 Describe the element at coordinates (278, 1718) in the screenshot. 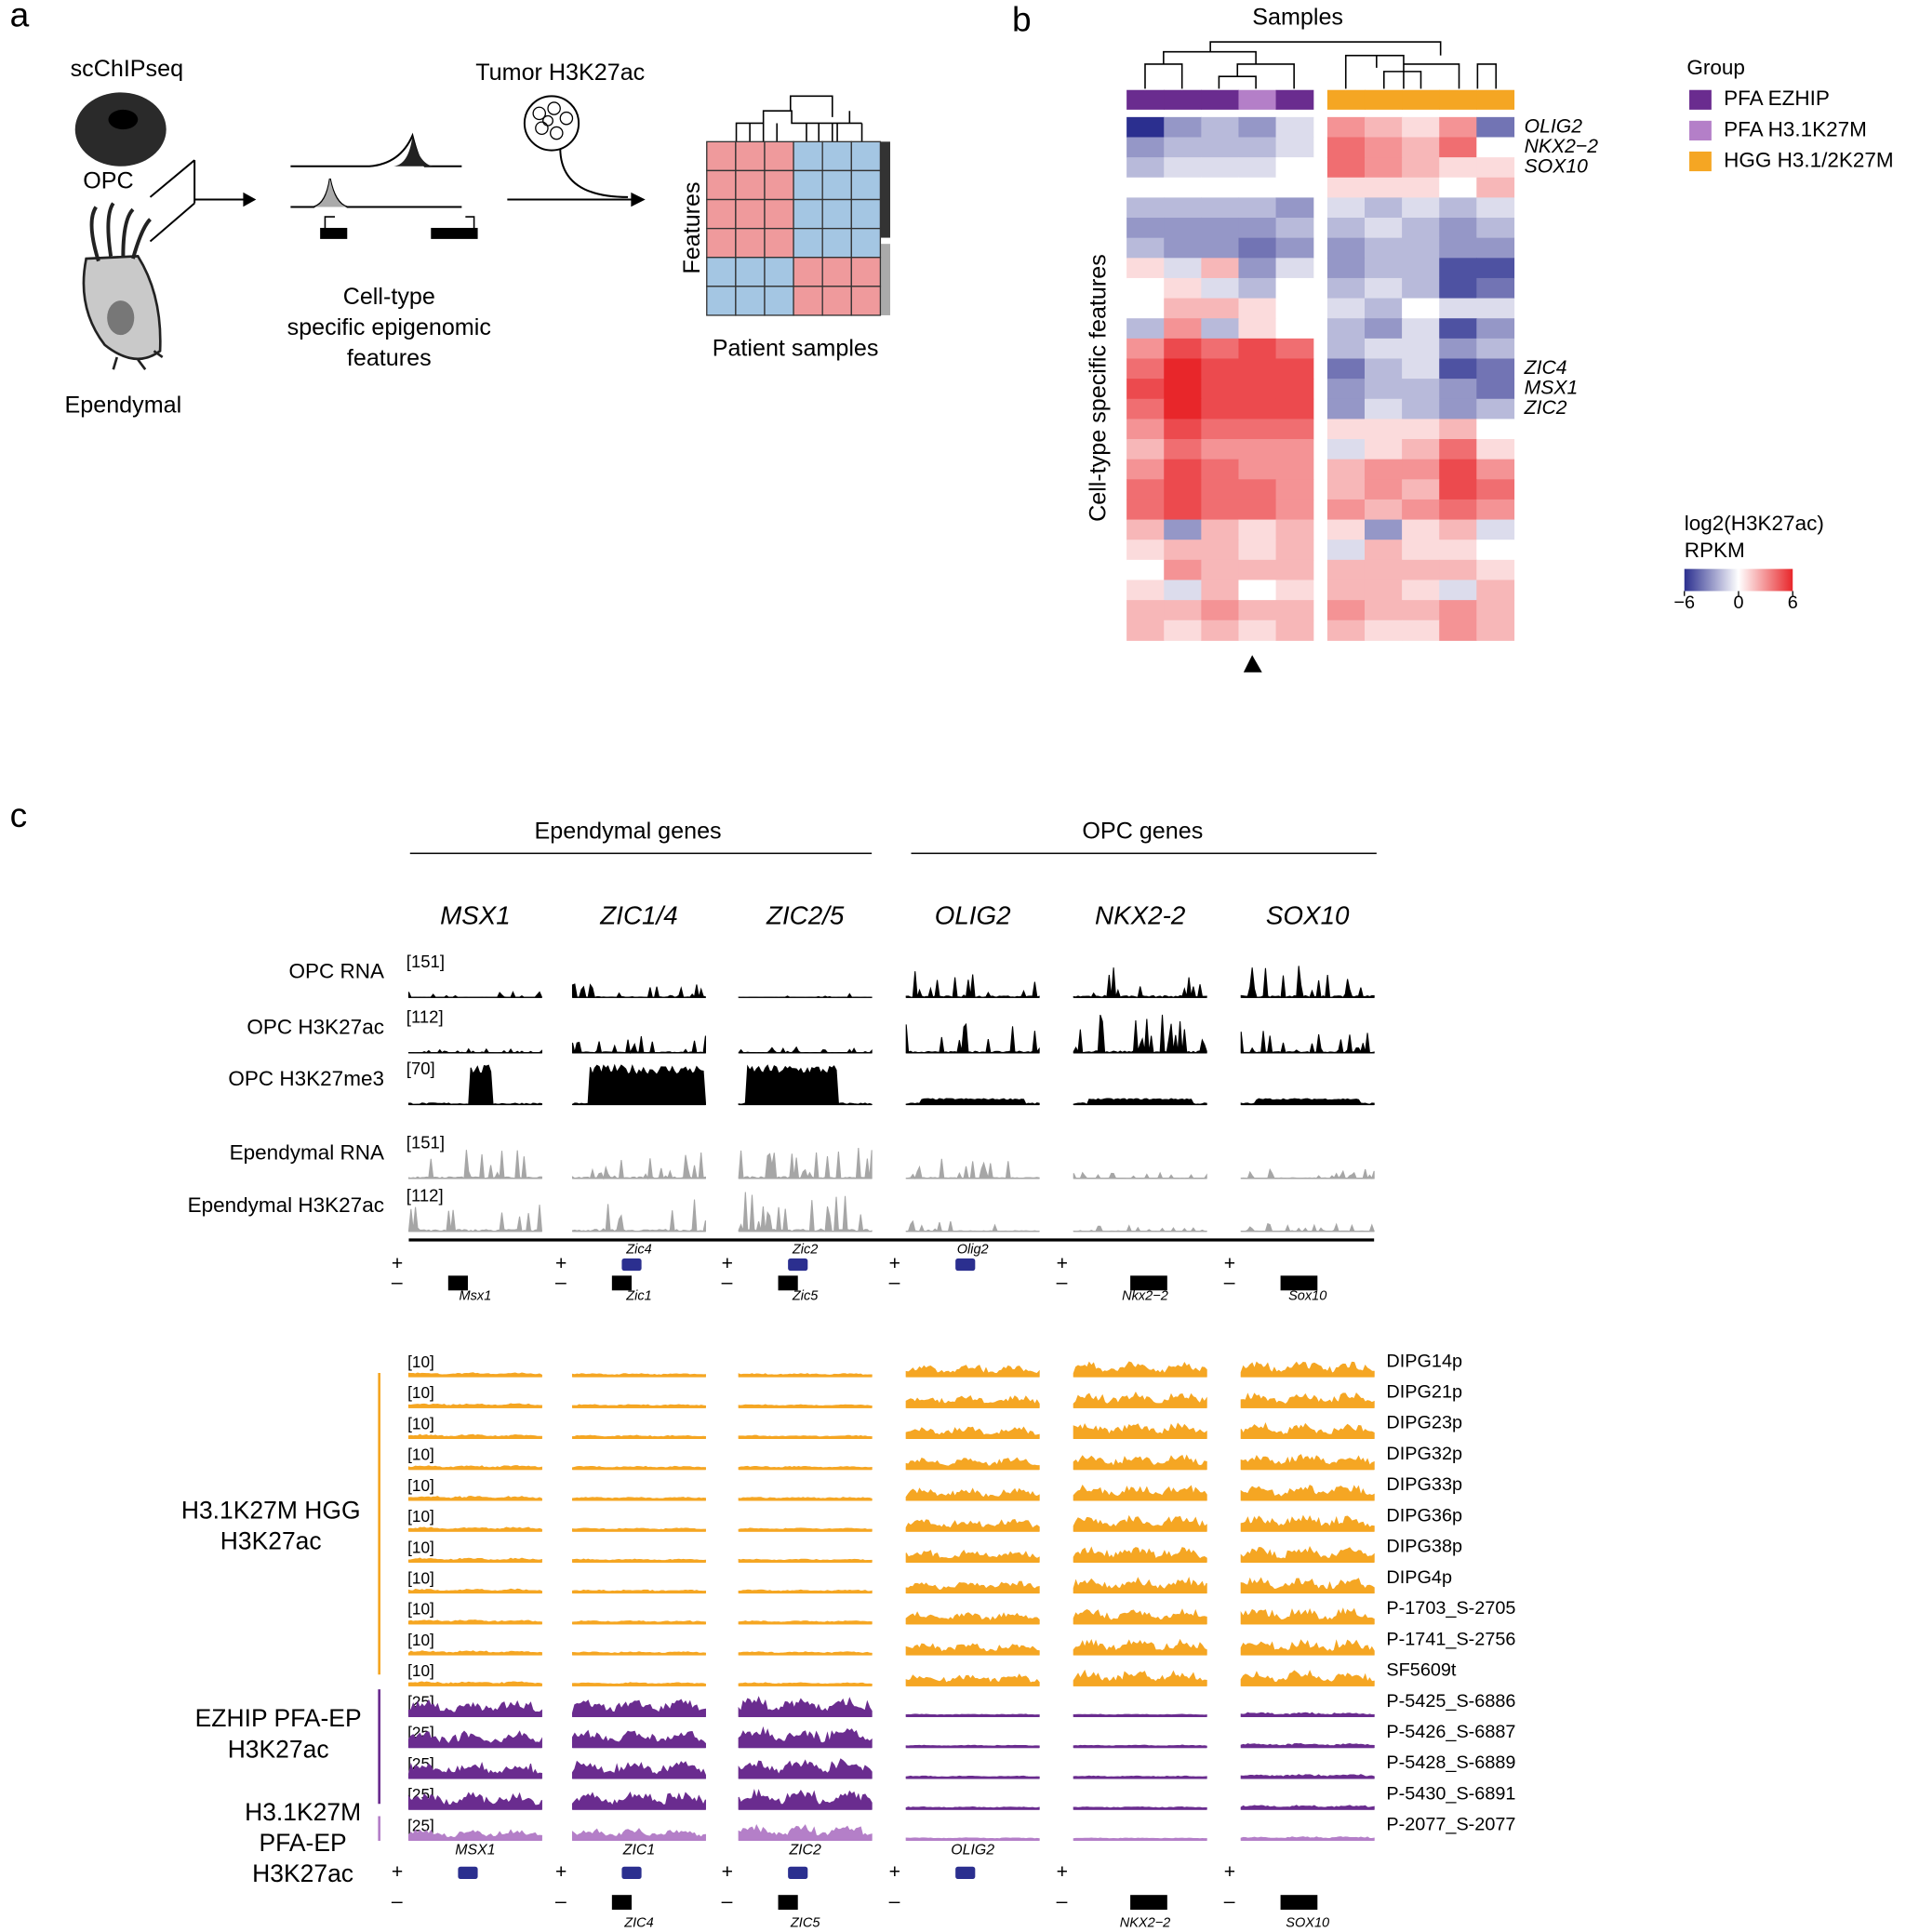

I see `group-label: EZHIP PFA-EP` at that location.